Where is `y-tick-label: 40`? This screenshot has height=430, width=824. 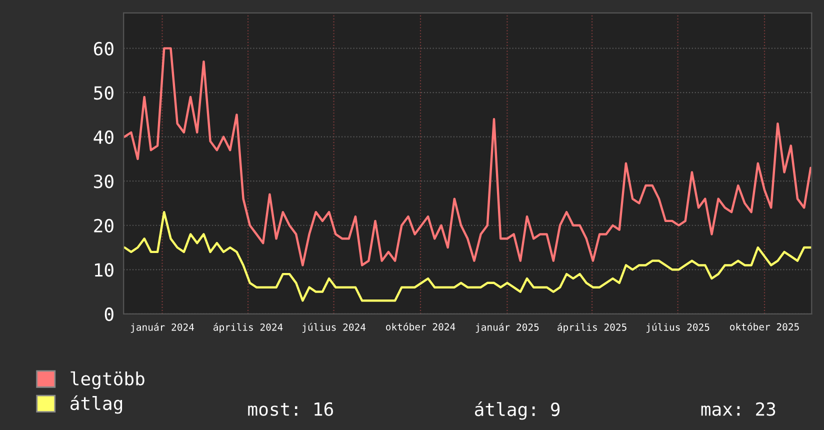
y-tick-label: 40 is located at coordinates (104, 137).